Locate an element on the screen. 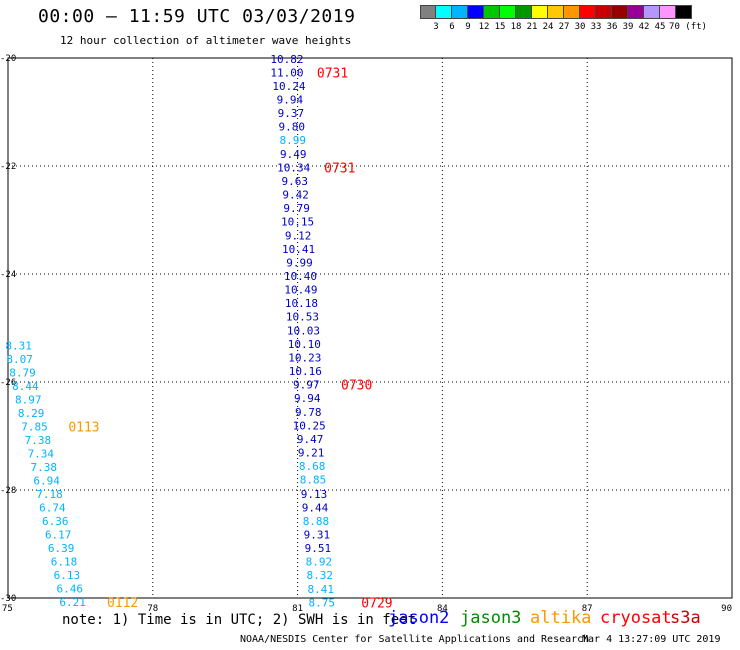  legend-labels: 3 6 9 12 15 18 21 24 27 30 33 36 39 42 45 70 (ft) is located at coordinates (580, 28).